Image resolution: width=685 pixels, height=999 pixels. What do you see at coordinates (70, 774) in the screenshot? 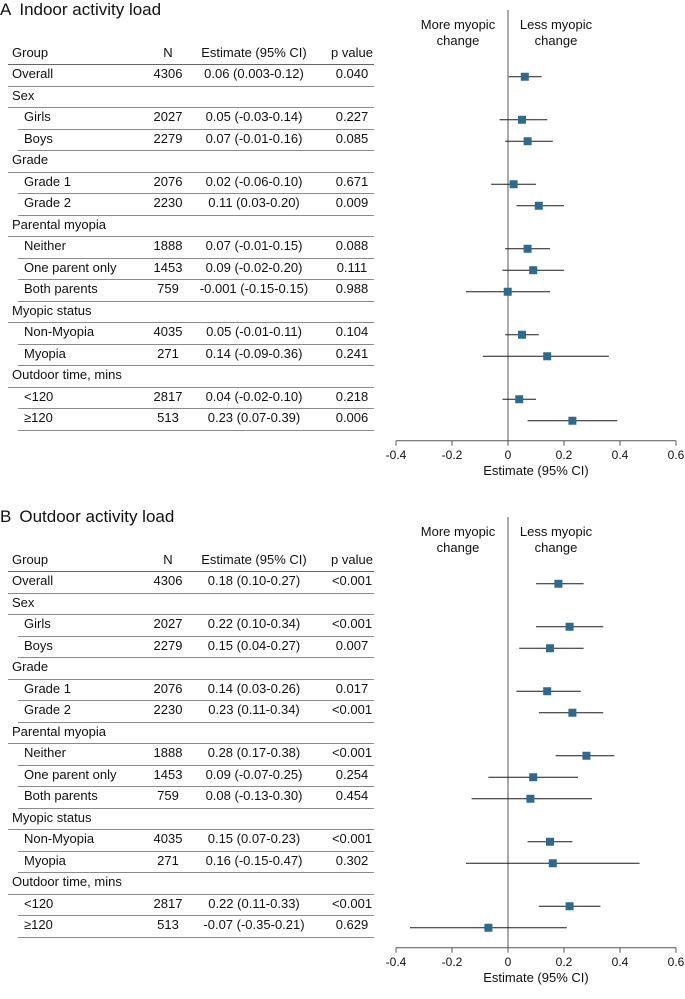
I see `row-label: One parent only` at bounding box center [70, 774].